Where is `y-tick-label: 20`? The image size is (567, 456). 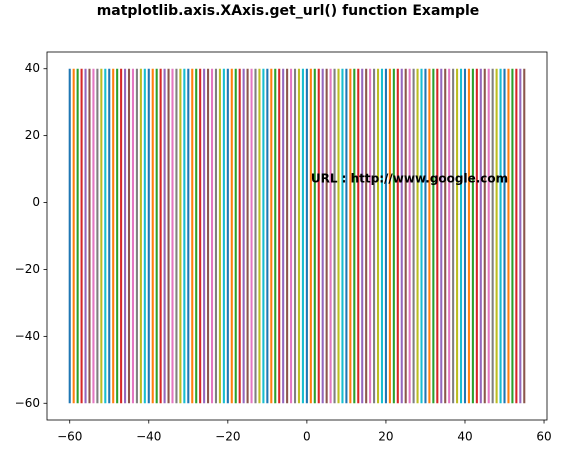 y-tick-label: 20 is located at coordinates (32, 135).